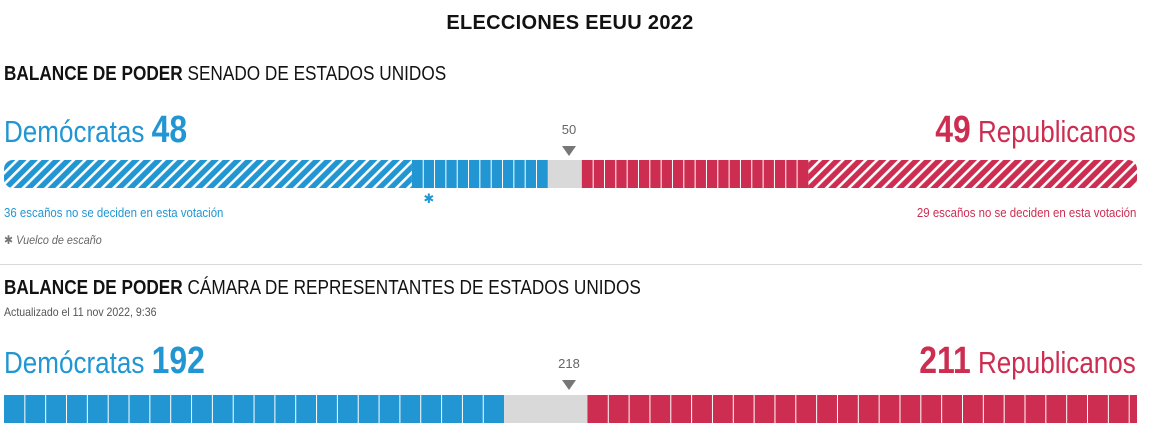 This screenshot has width=1157, height=435. Describe the element at coordinates (1057, 362) in the screenshot. I see `house-rep-label: Republicanos` at that location.